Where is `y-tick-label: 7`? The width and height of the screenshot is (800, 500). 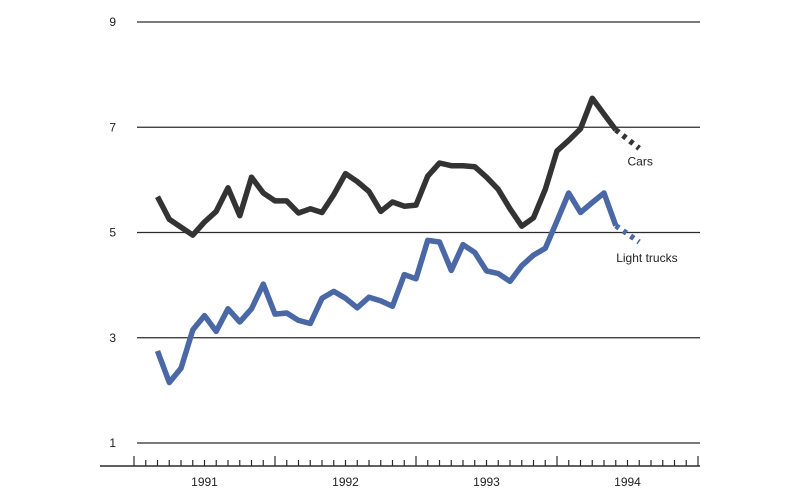
y-tick-label: 7 is located at coordinates (112, 127).